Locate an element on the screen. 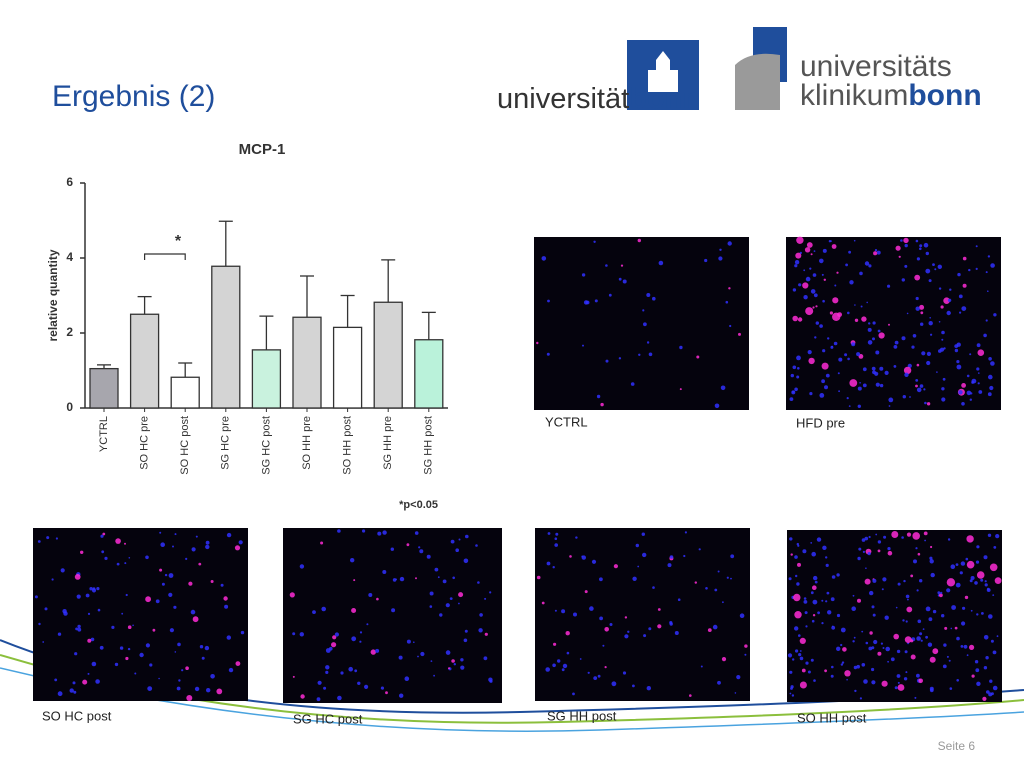 This screenshot has height=768, width=1024. y-tick-label: 4 is located at coordinates (69, 257).